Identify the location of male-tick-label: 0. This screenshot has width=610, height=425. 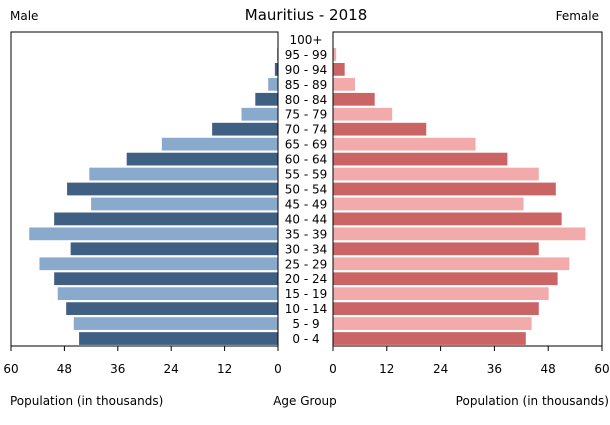
(278, 369).